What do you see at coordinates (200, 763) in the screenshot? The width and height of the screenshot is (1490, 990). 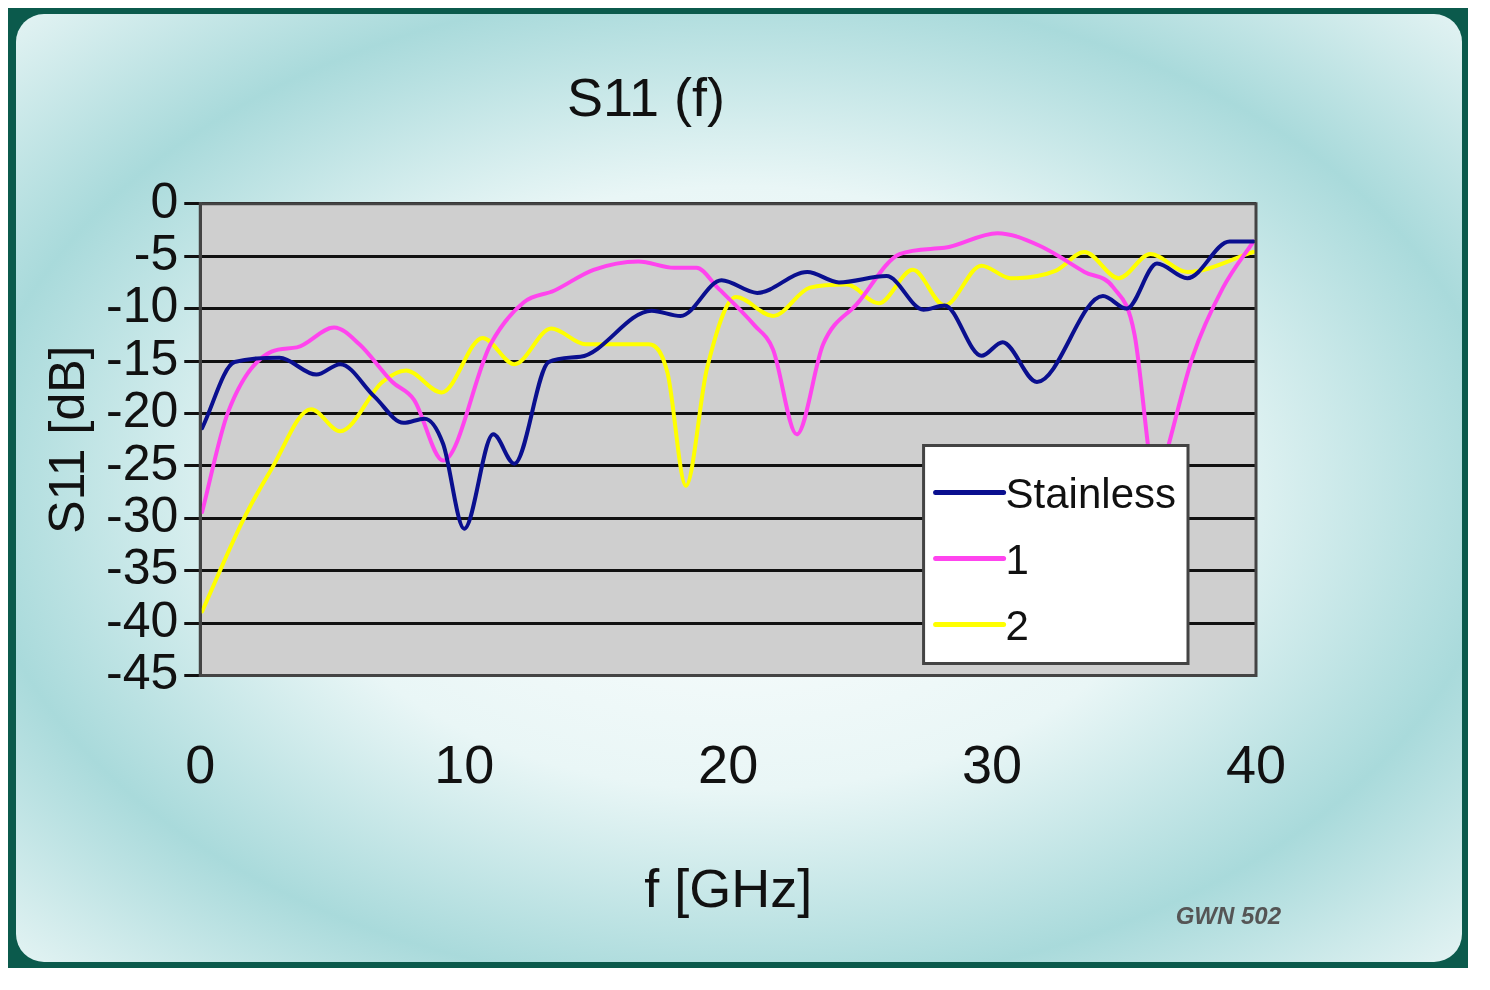 I see `x-tick-label: 0` at bounding box center [200, 763].